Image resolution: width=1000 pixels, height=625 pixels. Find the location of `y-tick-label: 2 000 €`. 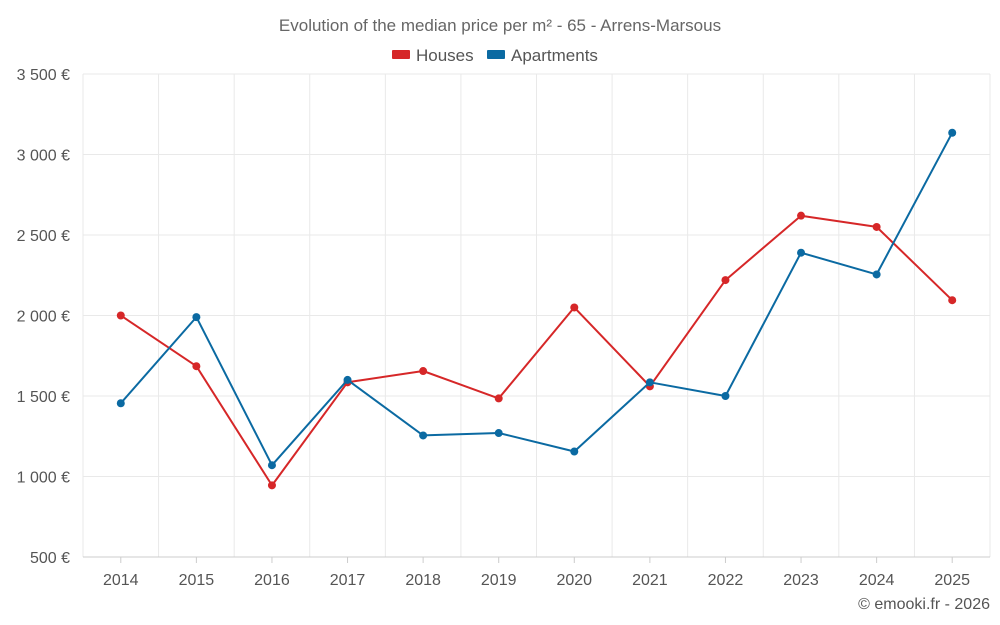

y-tick-label: 2 000 € is located at coordinates (43, 317).